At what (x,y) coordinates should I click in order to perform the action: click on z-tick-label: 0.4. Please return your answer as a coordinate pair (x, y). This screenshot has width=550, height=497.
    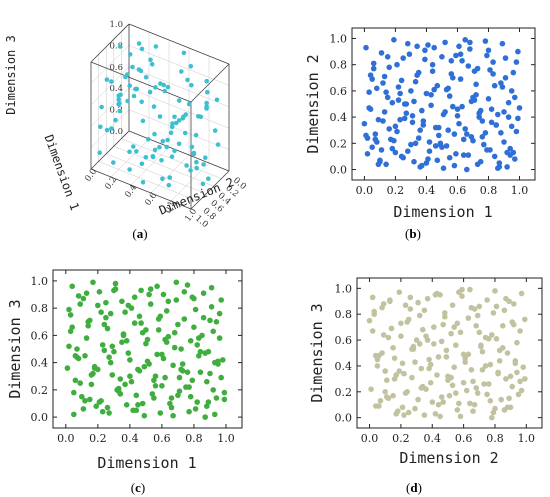
    Looking at the image, I should click on (116, 89).